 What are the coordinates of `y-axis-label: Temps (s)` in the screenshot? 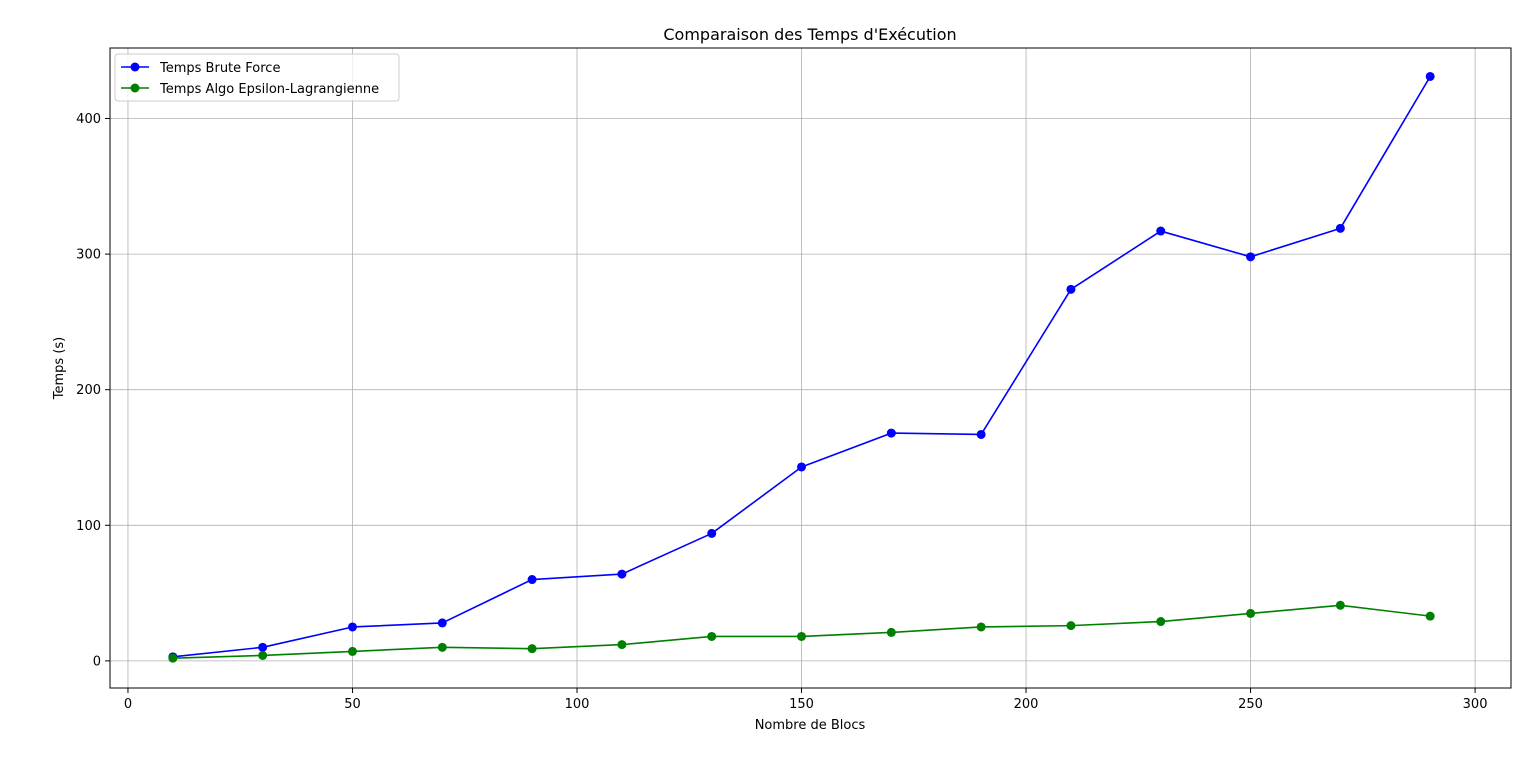 It's located at (59, 368).